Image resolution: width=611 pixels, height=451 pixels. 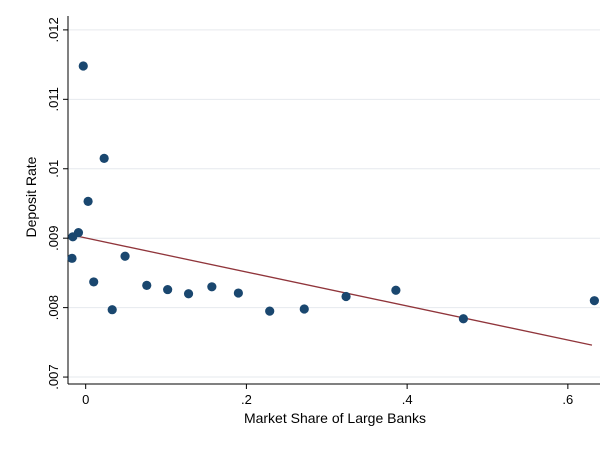 I want to click on y-tick-label: .01, so click(x=53, y=169).